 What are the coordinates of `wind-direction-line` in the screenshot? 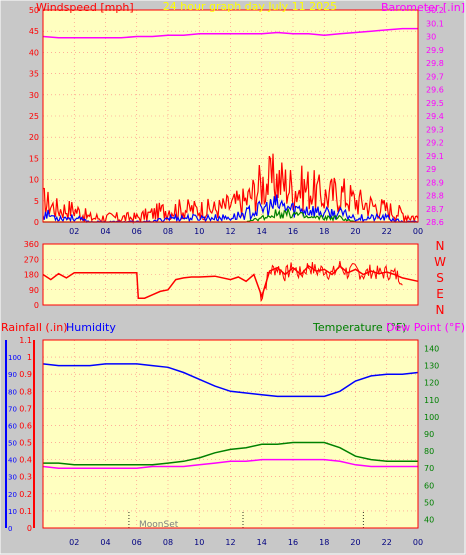 It's located at (230, 281).